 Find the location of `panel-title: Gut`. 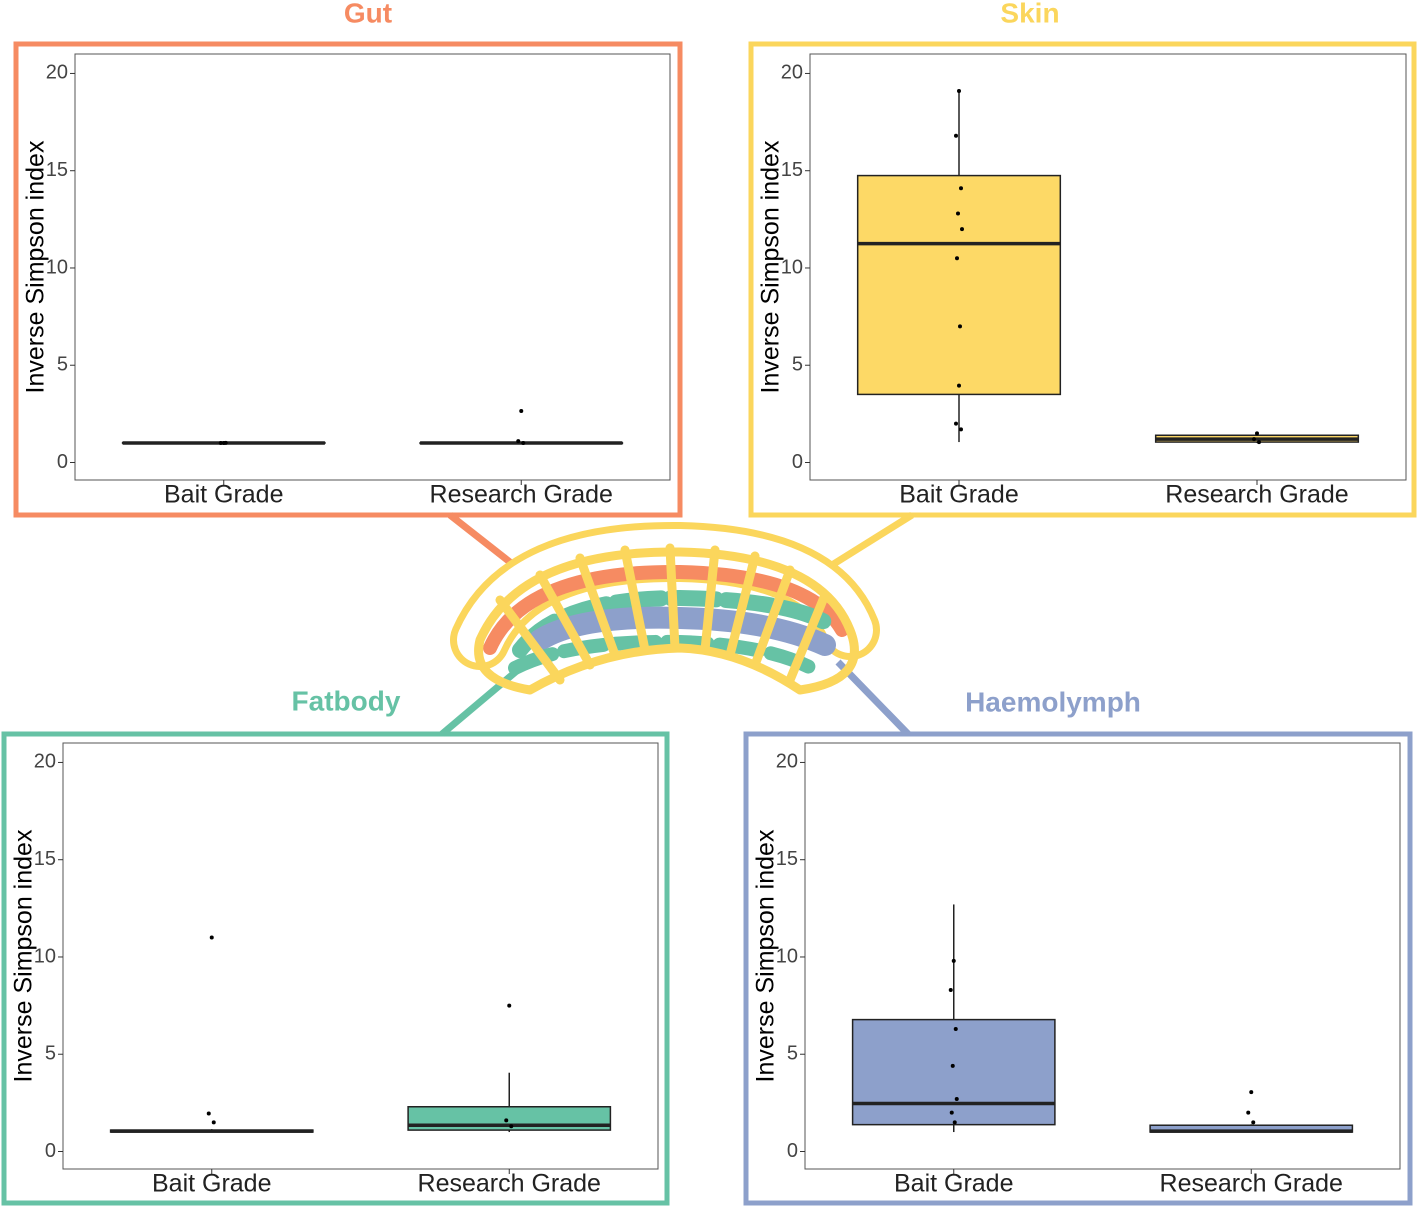

panel-title: Gut is located at coordinates (368, 14).